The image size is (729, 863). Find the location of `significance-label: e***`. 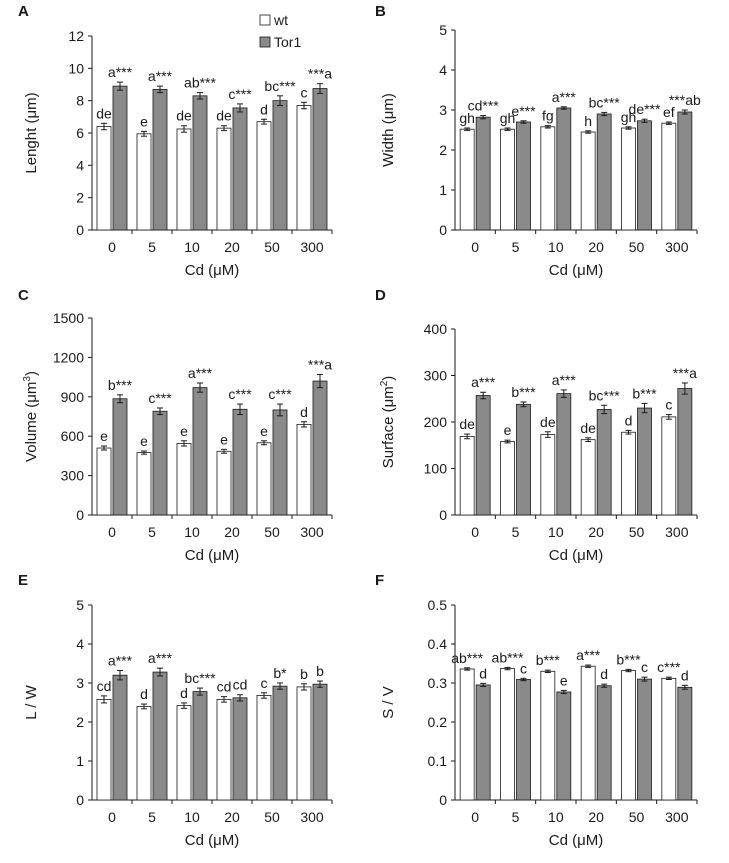

significance-label: e*** is located at coordinates (523, 111).